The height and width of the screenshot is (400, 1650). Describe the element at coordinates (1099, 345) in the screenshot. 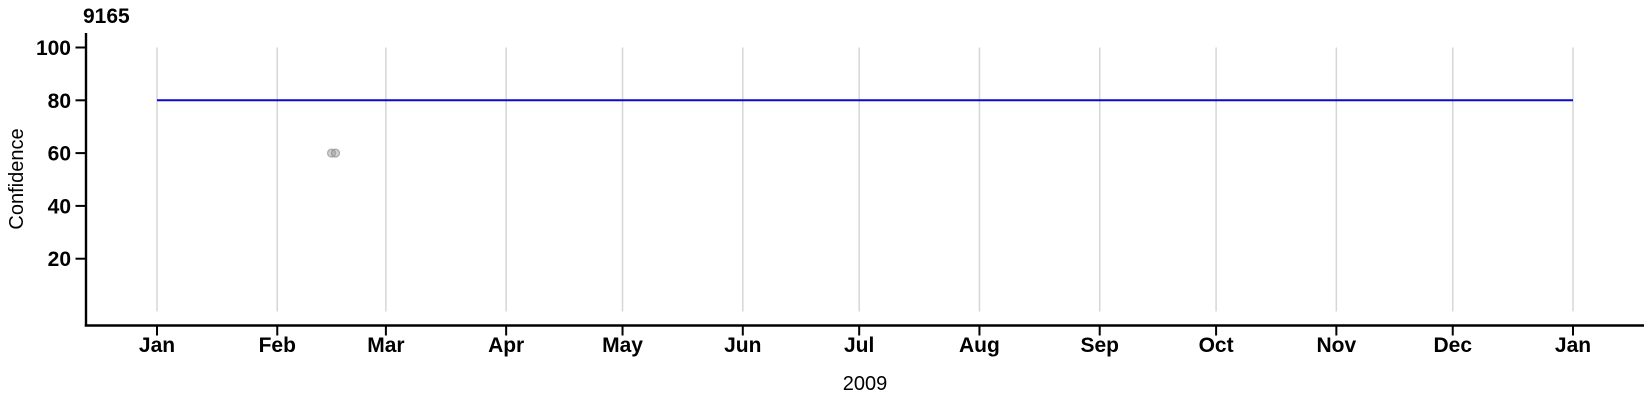

I see `x-tick-label: Sep` at that location.